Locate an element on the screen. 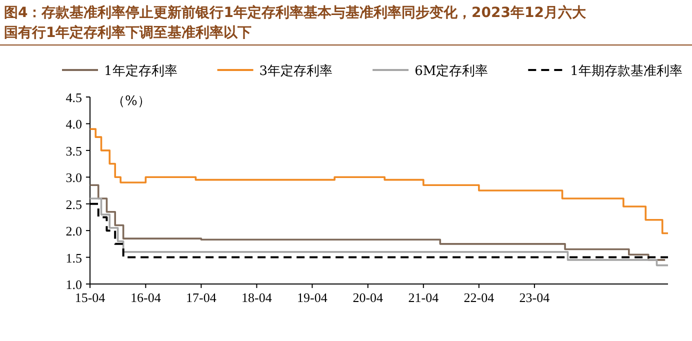 The image size is (692, 341). x-tick-label: 20-04 is located at coordinates (368, 297).